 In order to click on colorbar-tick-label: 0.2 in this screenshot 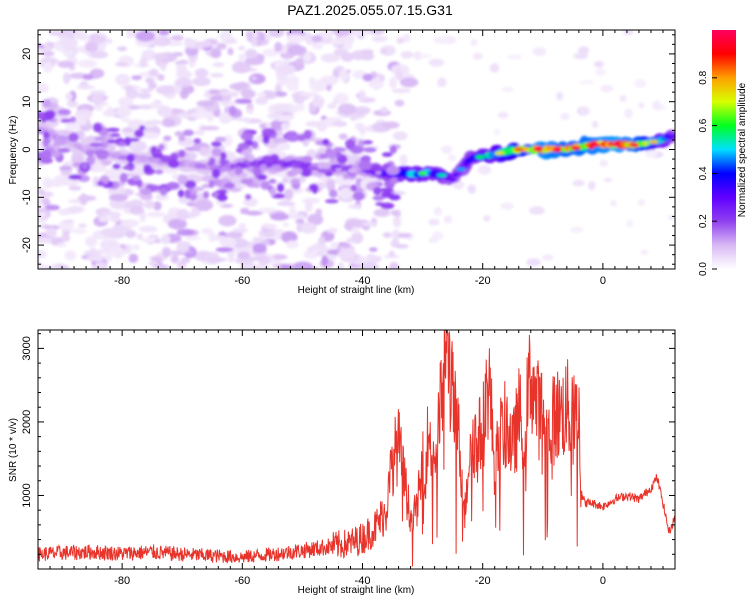, I will do `click(703, 221)`.